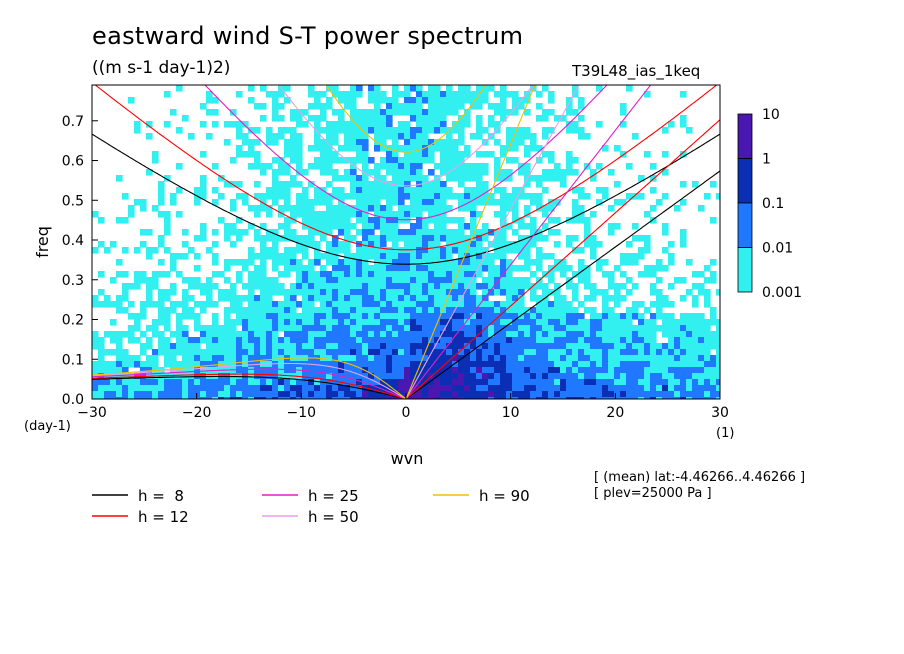 The height and width of the screenshot is (654, 904). I want to click on legend-label: h = 25, so click(333, 496).